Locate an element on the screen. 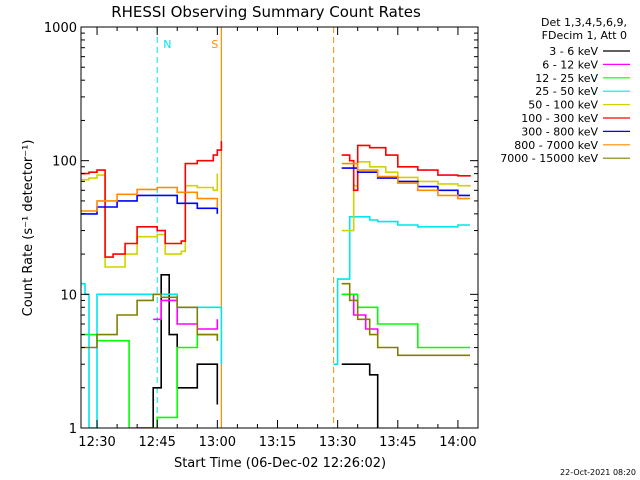  legend-label-6: 300 - 800 keV is located at coordinates (559, 131).